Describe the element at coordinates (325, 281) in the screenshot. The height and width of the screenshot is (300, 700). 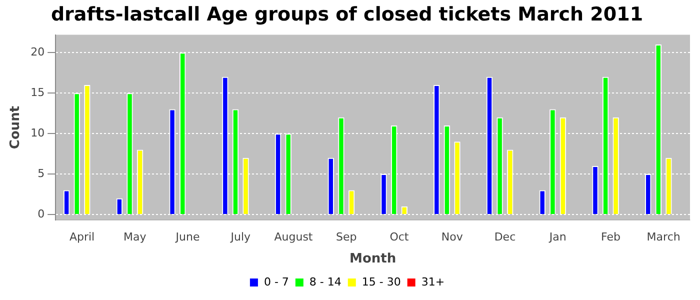
I see `legend-label: 8 - 14` at that location.